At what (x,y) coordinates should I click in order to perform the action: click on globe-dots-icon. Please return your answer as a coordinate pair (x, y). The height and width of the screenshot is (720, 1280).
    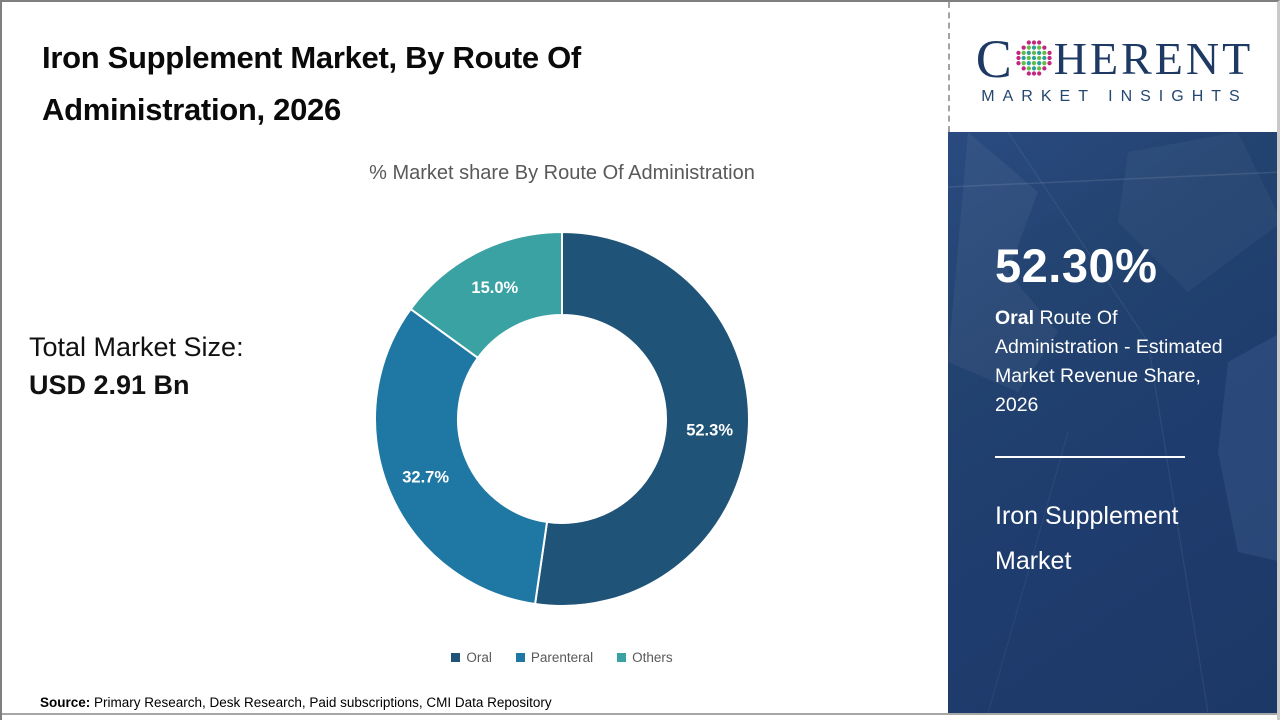
    Looking at the image, I should click on (1034, 57).